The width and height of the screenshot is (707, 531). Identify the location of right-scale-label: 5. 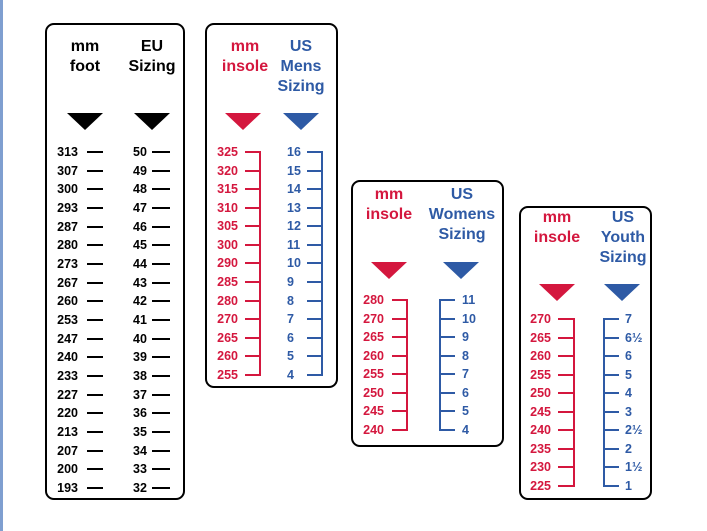
(290, 356).